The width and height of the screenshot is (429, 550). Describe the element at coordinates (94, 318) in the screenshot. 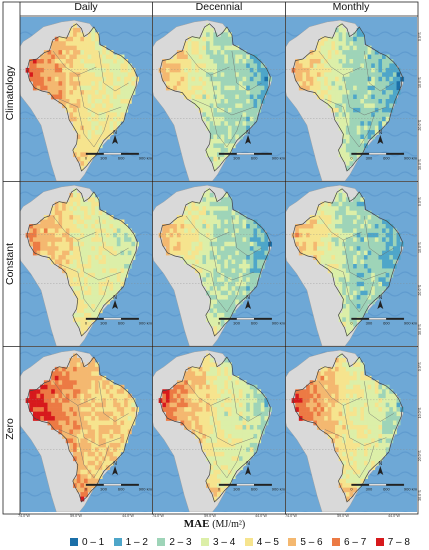

I see `scale-bar-segment` at that location.